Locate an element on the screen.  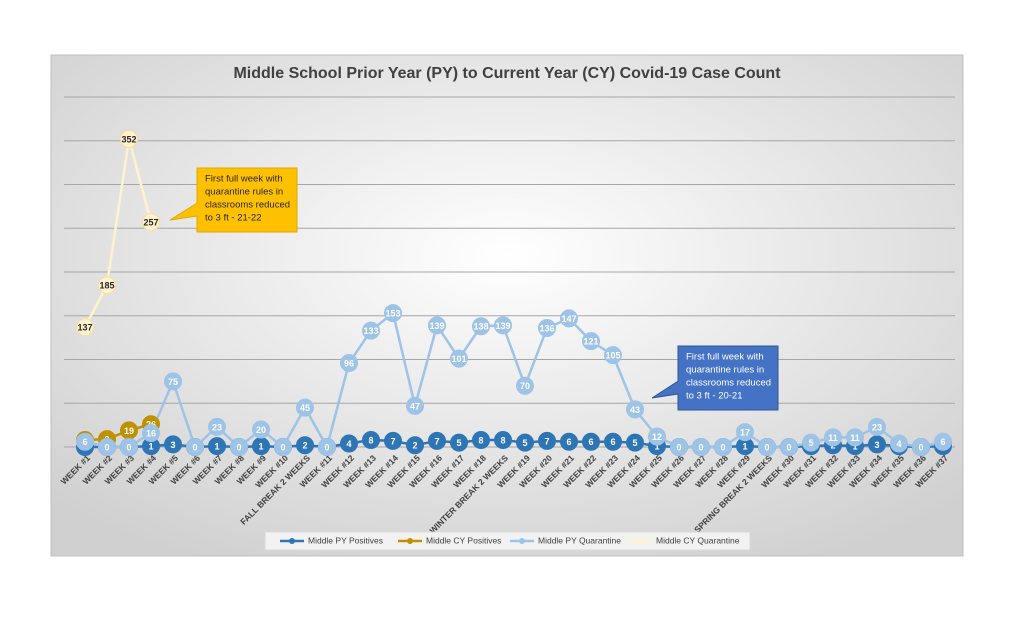
callout-text: to 3 ft - 21-22 is located at coordinates (233, 218).